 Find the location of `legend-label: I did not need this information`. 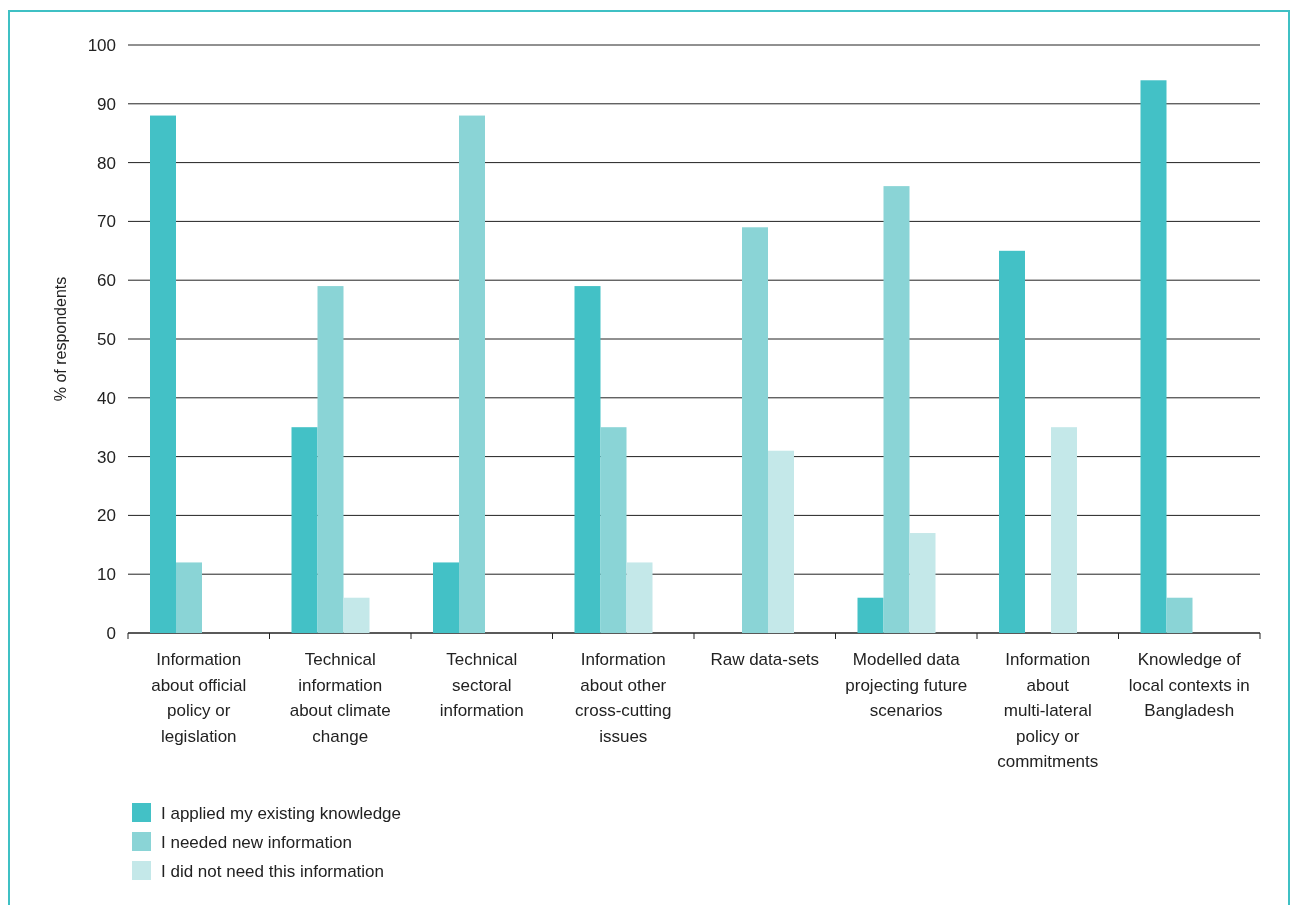

legend-label: I did not need this information is located at coordinates (273, 871).